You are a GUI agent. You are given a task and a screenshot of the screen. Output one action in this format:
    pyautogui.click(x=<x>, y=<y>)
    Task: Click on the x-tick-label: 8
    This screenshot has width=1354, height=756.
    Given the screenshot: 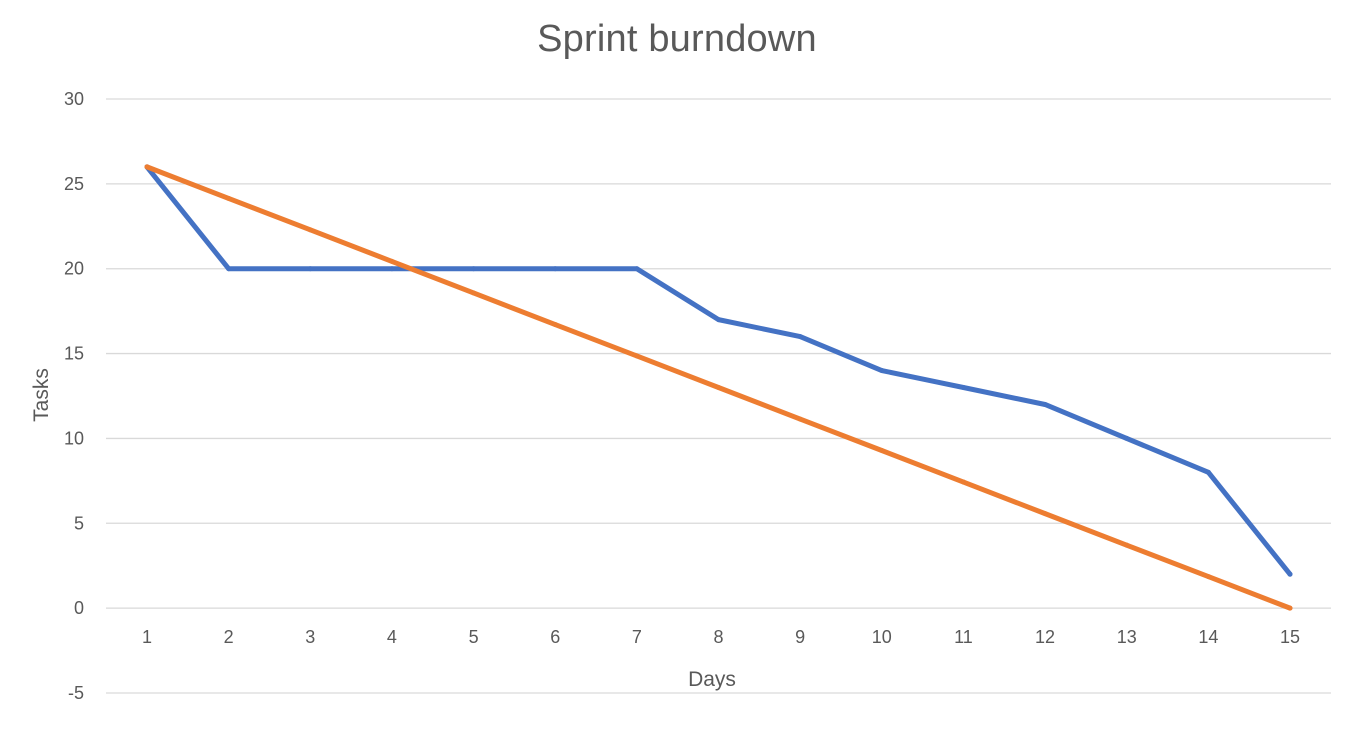 What is the action you would take?
    pyautogui.click(x=718, y=637)
    